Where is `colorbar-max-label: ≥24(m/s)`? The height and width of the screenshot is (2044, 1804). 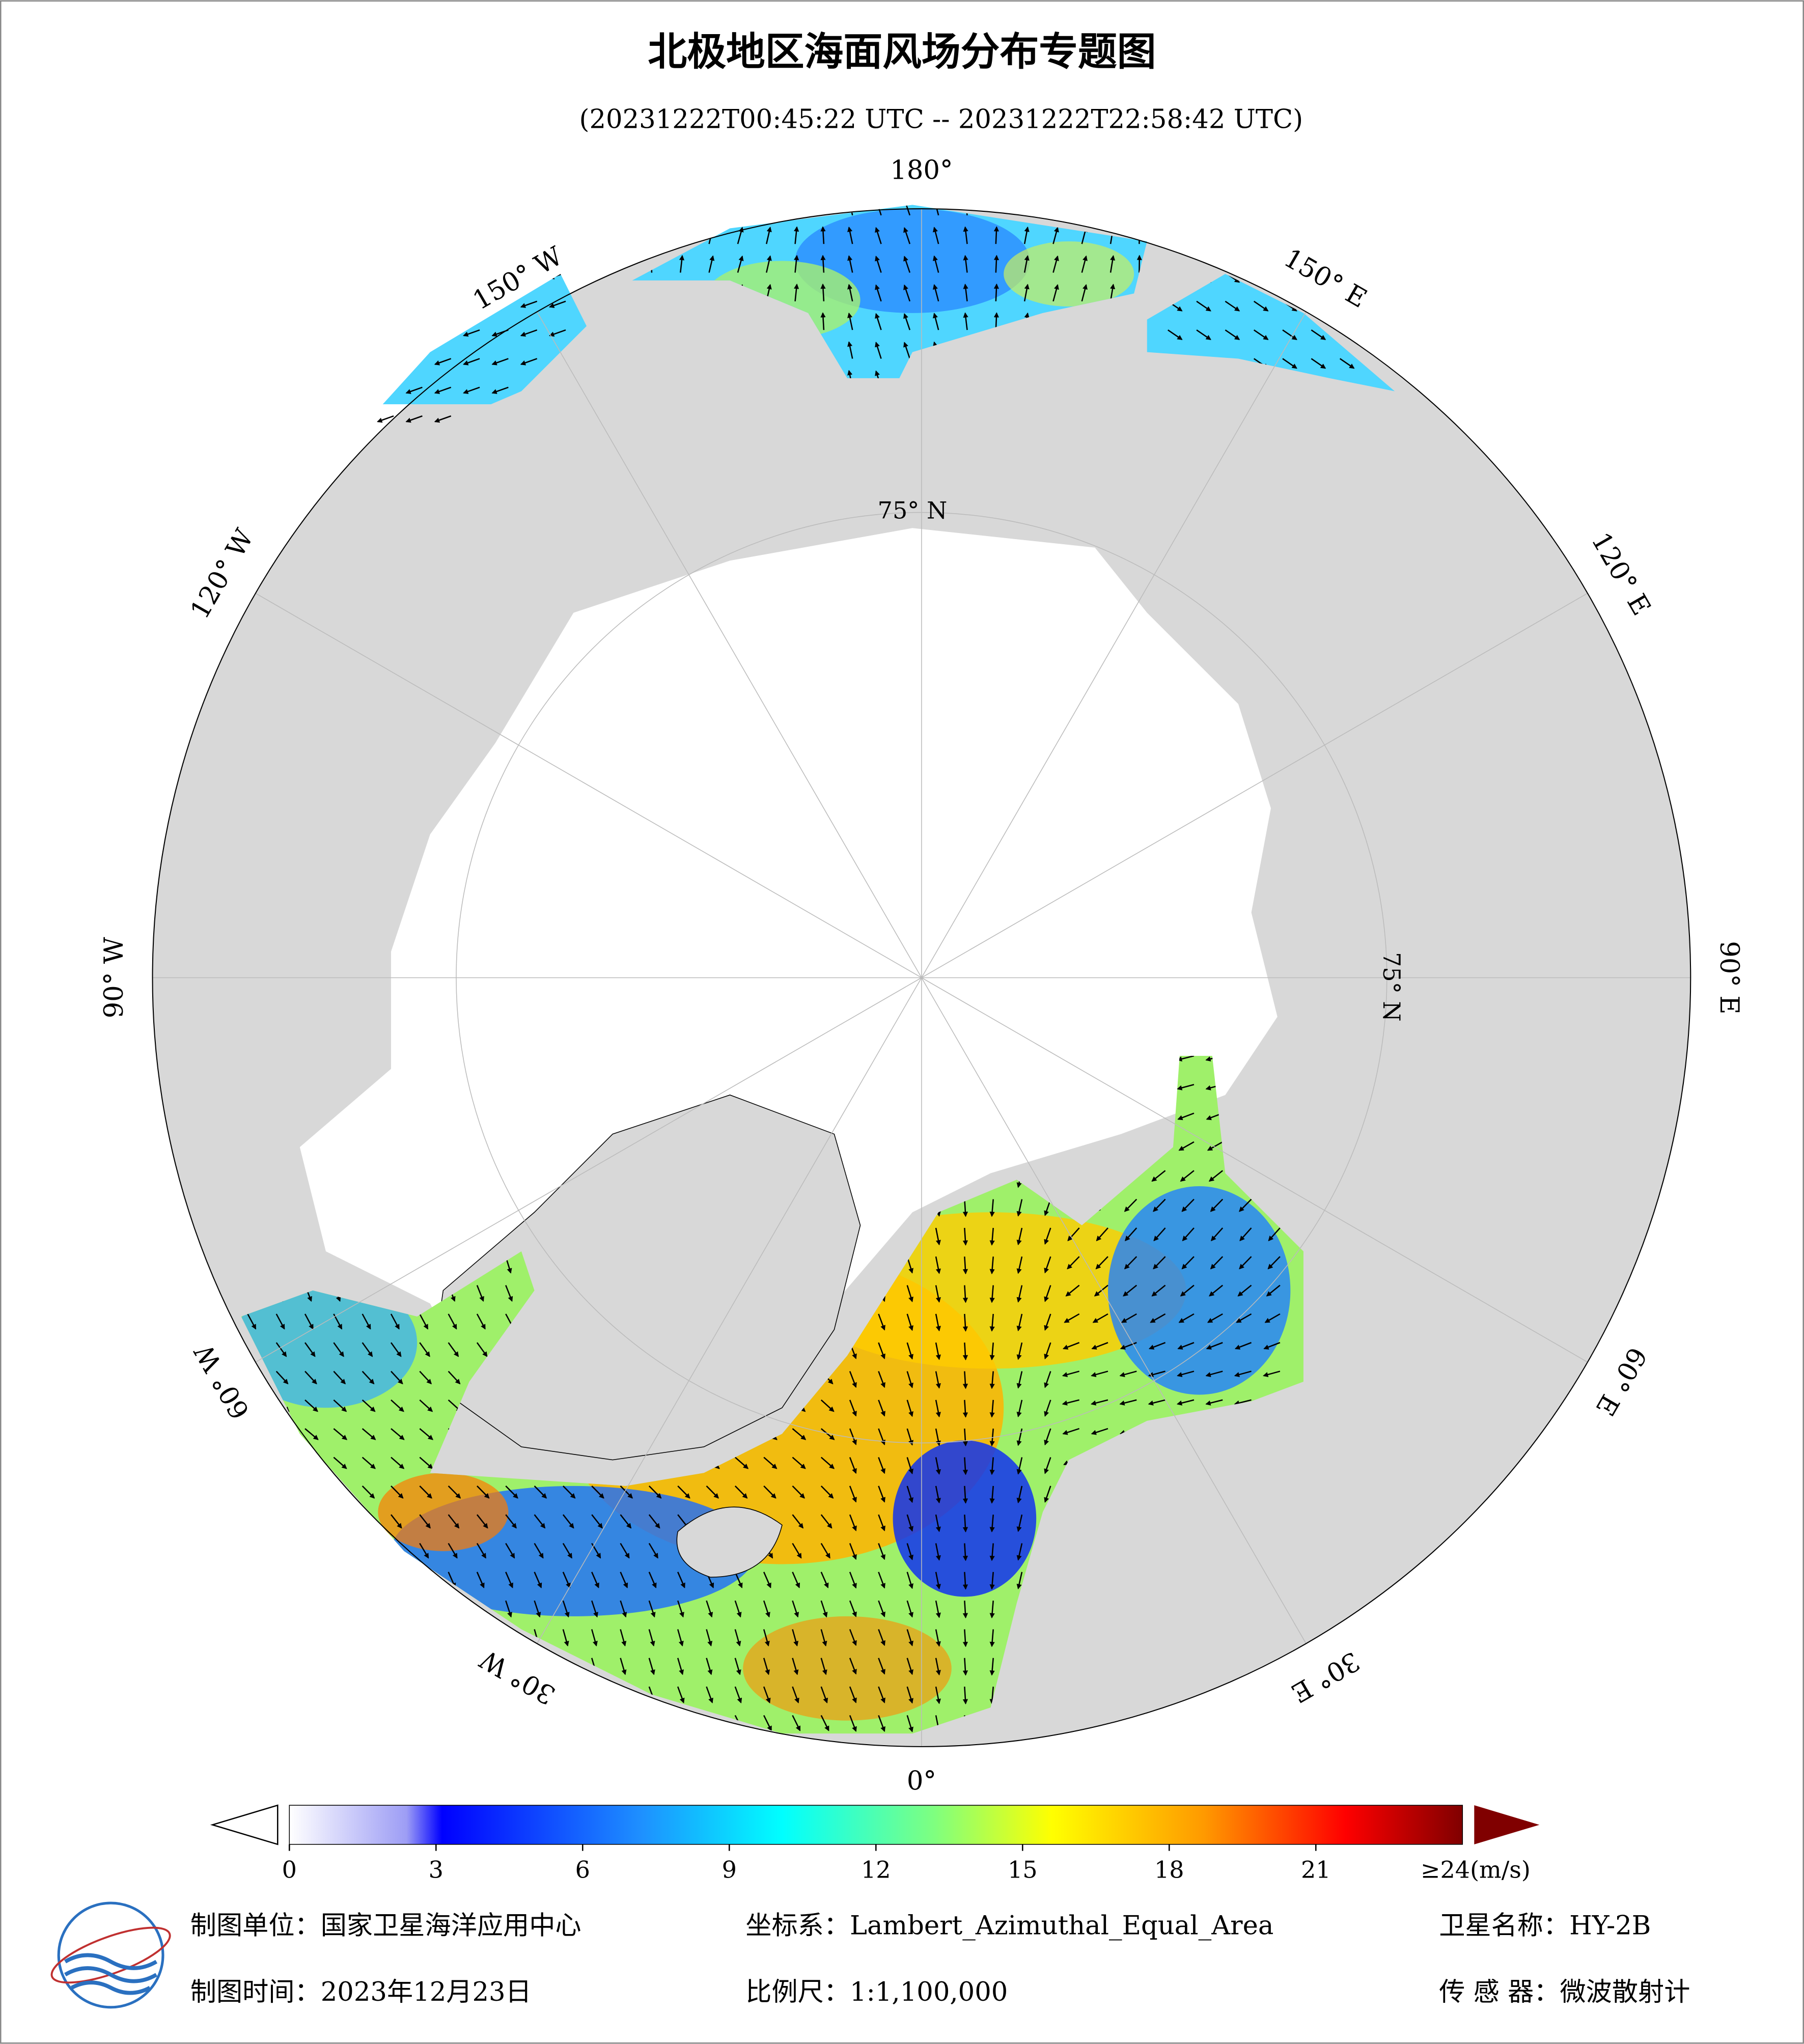 colorbar-max-label: ≥24(m/s) is located at coordinates (1476, 1870).